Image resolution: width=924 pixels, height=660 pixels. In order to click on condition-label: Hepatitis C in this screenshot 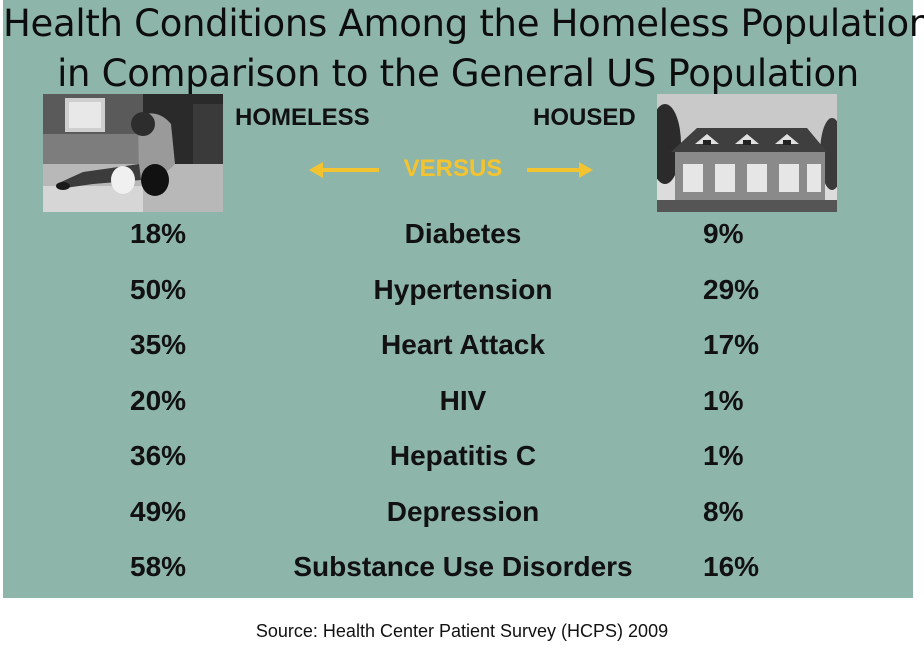, I will do `click(463, 455)`.